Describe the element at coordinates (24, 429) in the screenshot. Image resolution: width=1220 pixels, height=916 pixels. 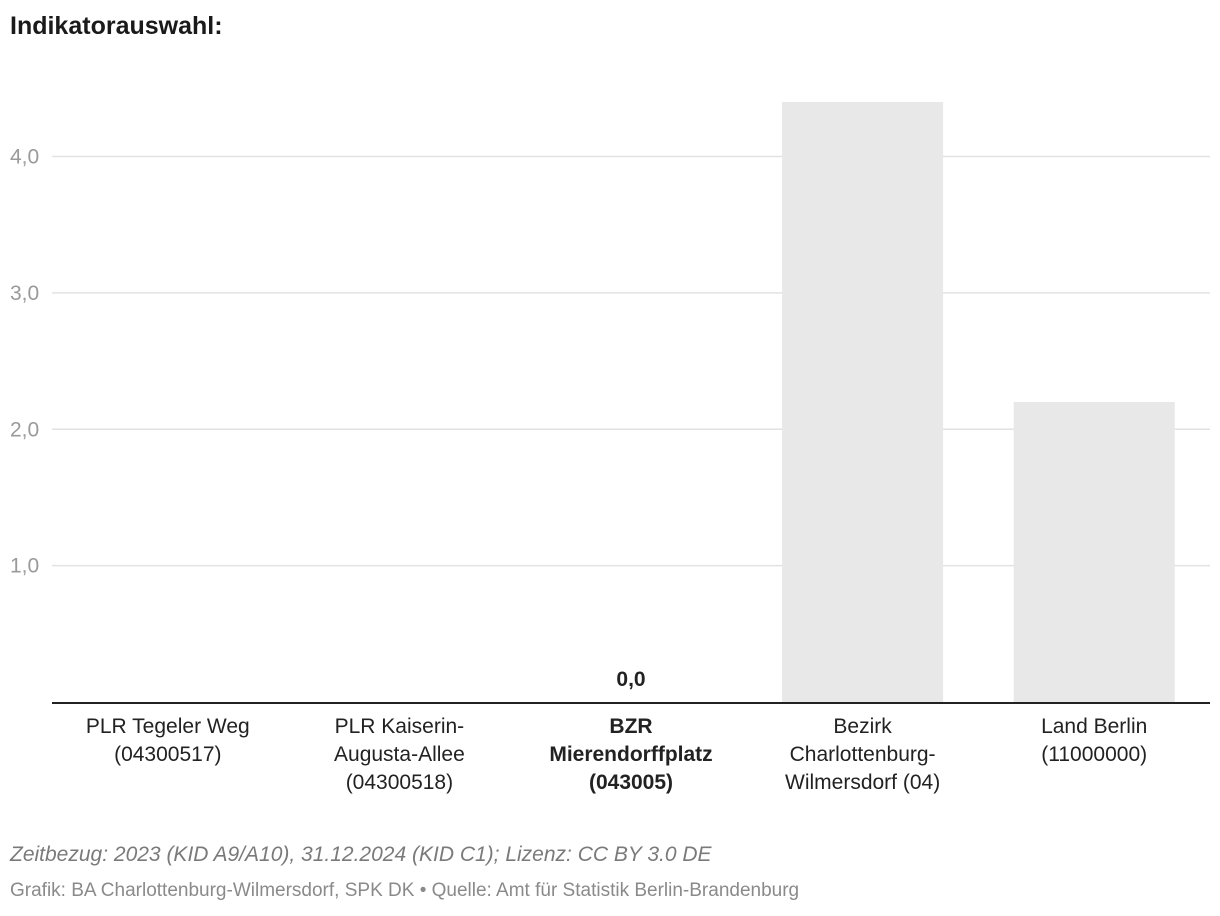
I see `y-tick-label: 2,0` at that location.